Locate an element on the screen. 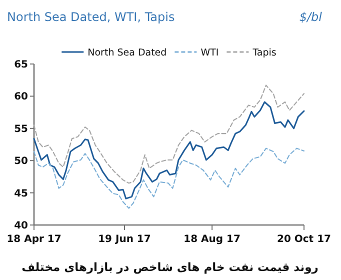 The width and height of the screenshot is (341, 280). y-tick-label: 55 is located at coordinates (21, 129).